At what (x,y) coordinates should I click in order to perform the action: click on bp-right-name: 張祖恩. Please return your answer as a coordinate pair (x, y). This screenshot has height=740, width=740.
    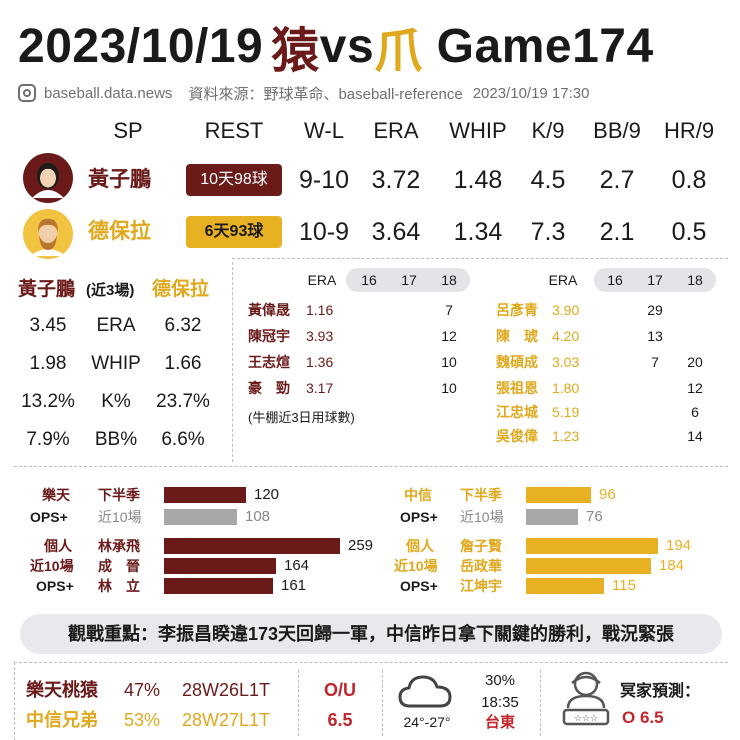
    Looking at the image, I should click on (517, 388).